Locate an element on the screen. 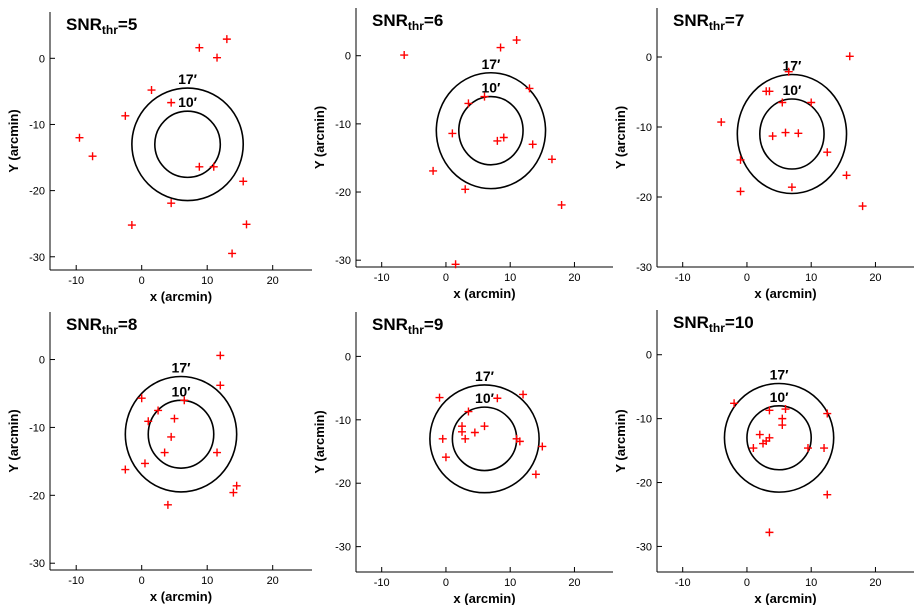 This screenshot has width=923, height=605. panel-title: SNRthr=7 is located at coordinates (708, 22).